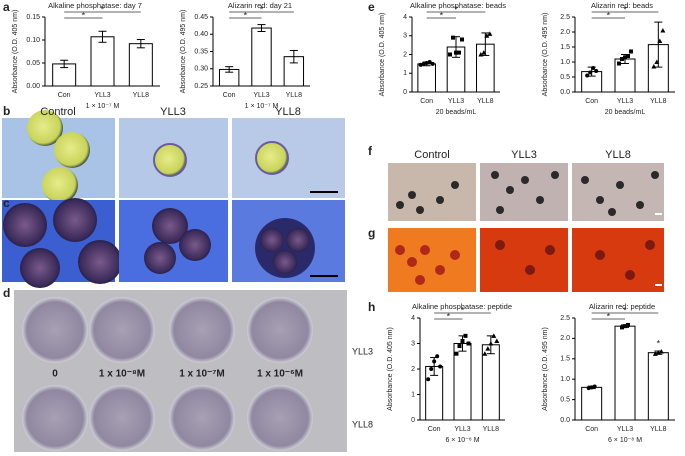  I want to click on row-label: YLL8, so click(362, 424).